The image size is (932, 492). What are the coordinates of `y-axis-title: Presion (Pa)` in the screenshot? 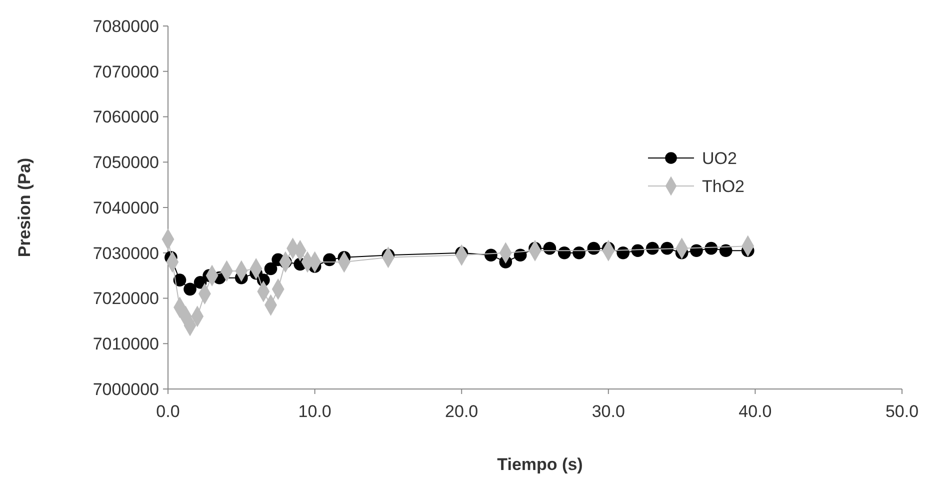 It's located at (24, 208).